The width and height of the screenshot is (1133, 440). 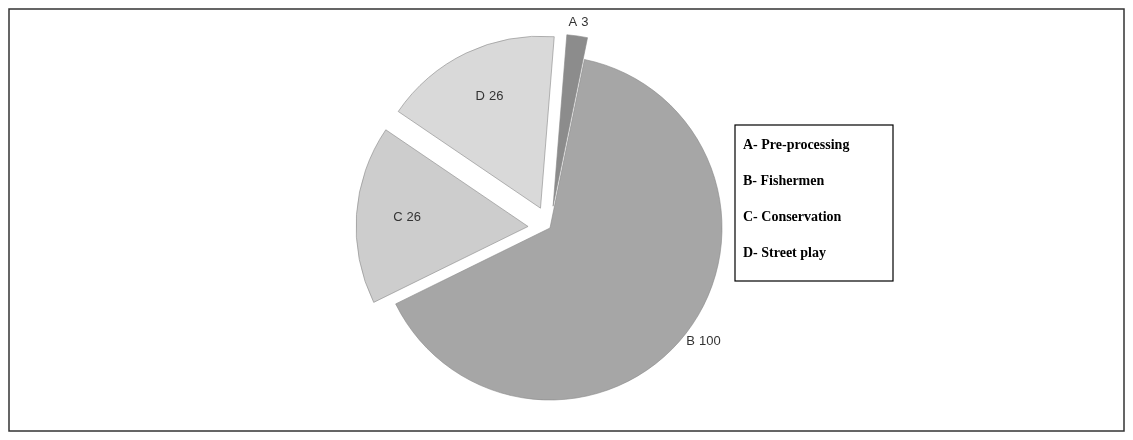 What do you see at coordinates (398, 217) in the screenshot?
I see `slice-label: C` at bounding box center [398, 217].